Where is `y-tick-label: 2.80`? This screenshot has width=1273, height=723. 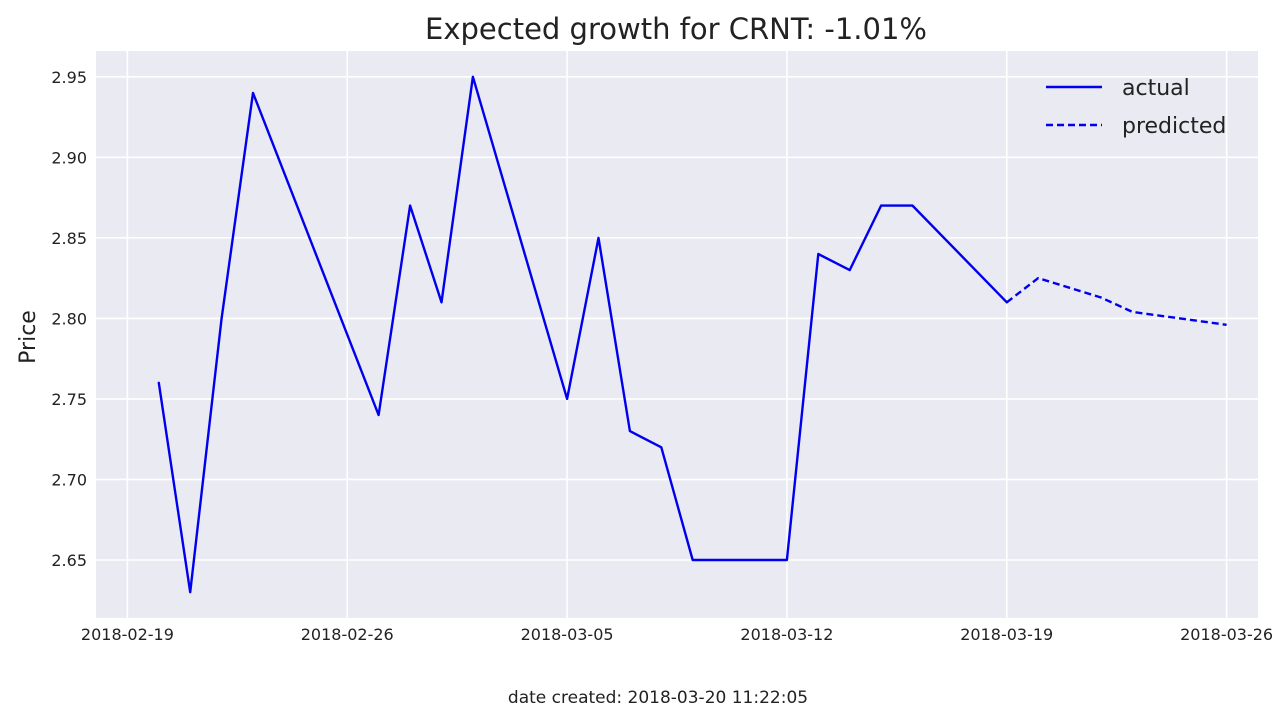
y-tick-label: 2.80 is located at coordinates (69, 318).